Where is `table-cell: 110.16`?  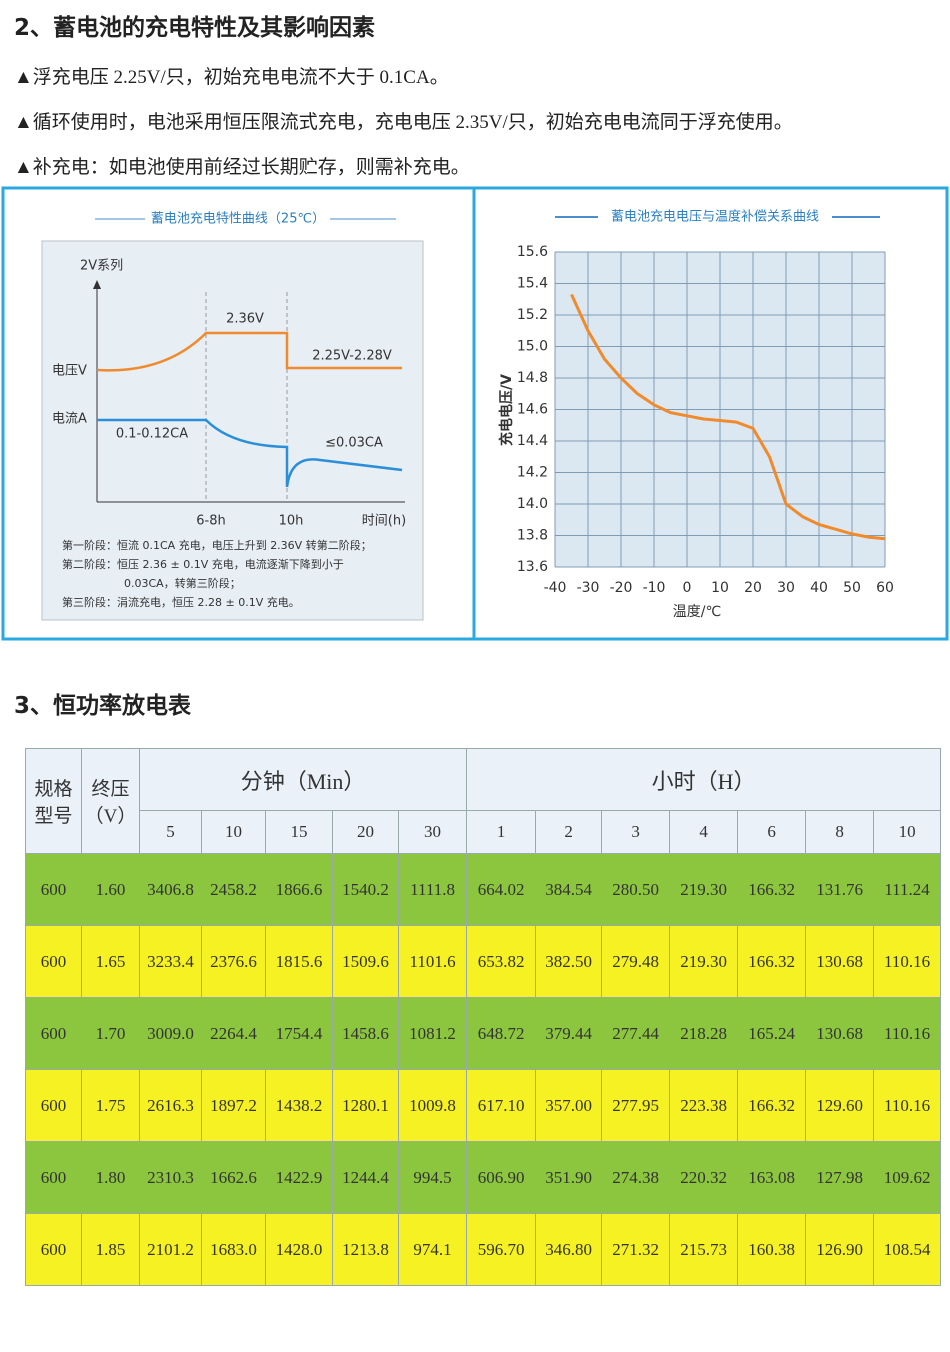 table-cell: 110.16 is located at coordinates (907, 1105).